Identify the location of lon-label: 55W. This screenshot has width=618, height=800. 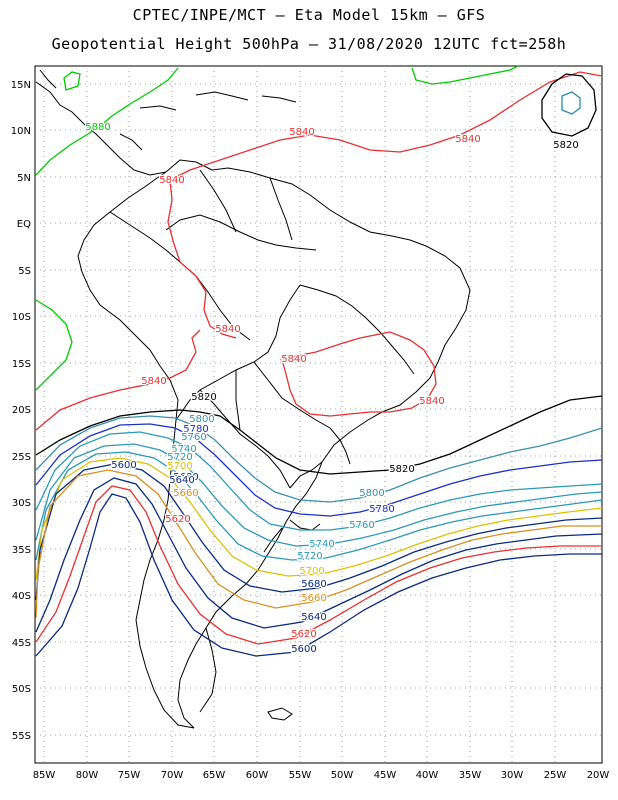
(300, 775).